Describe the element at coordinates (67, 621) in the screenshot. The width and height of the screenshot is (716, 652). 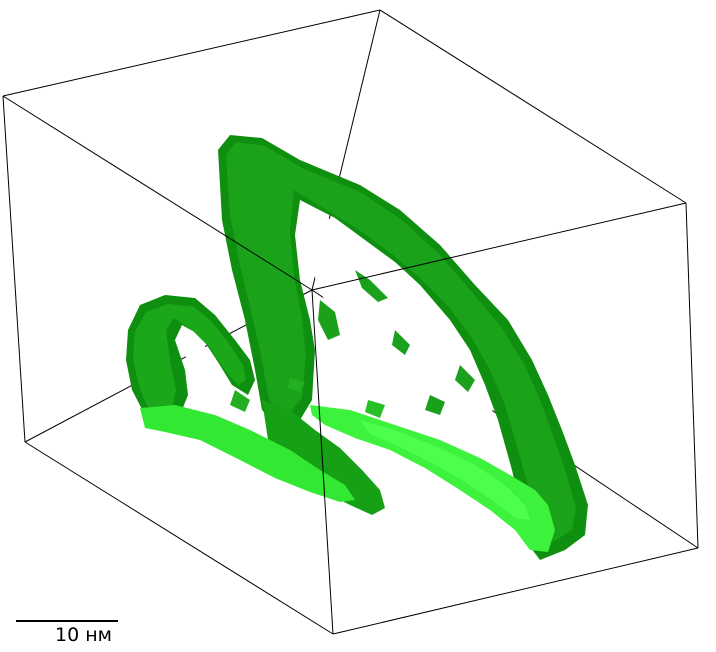
I see `scale-bar` at that location.